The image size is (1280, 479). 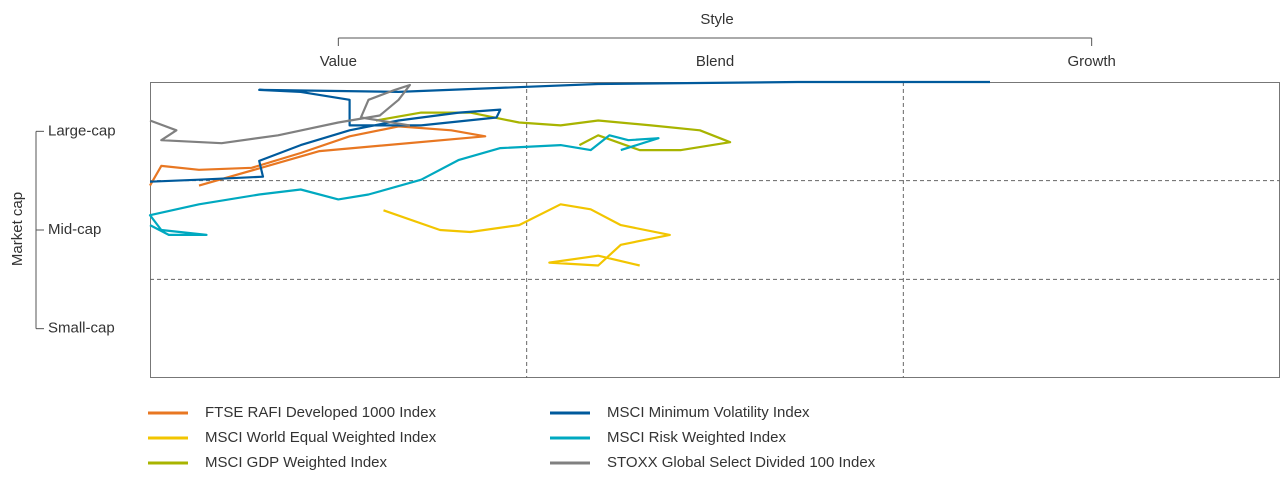 I want to click on x-tick-label: Value, so click(x=338, y=61).